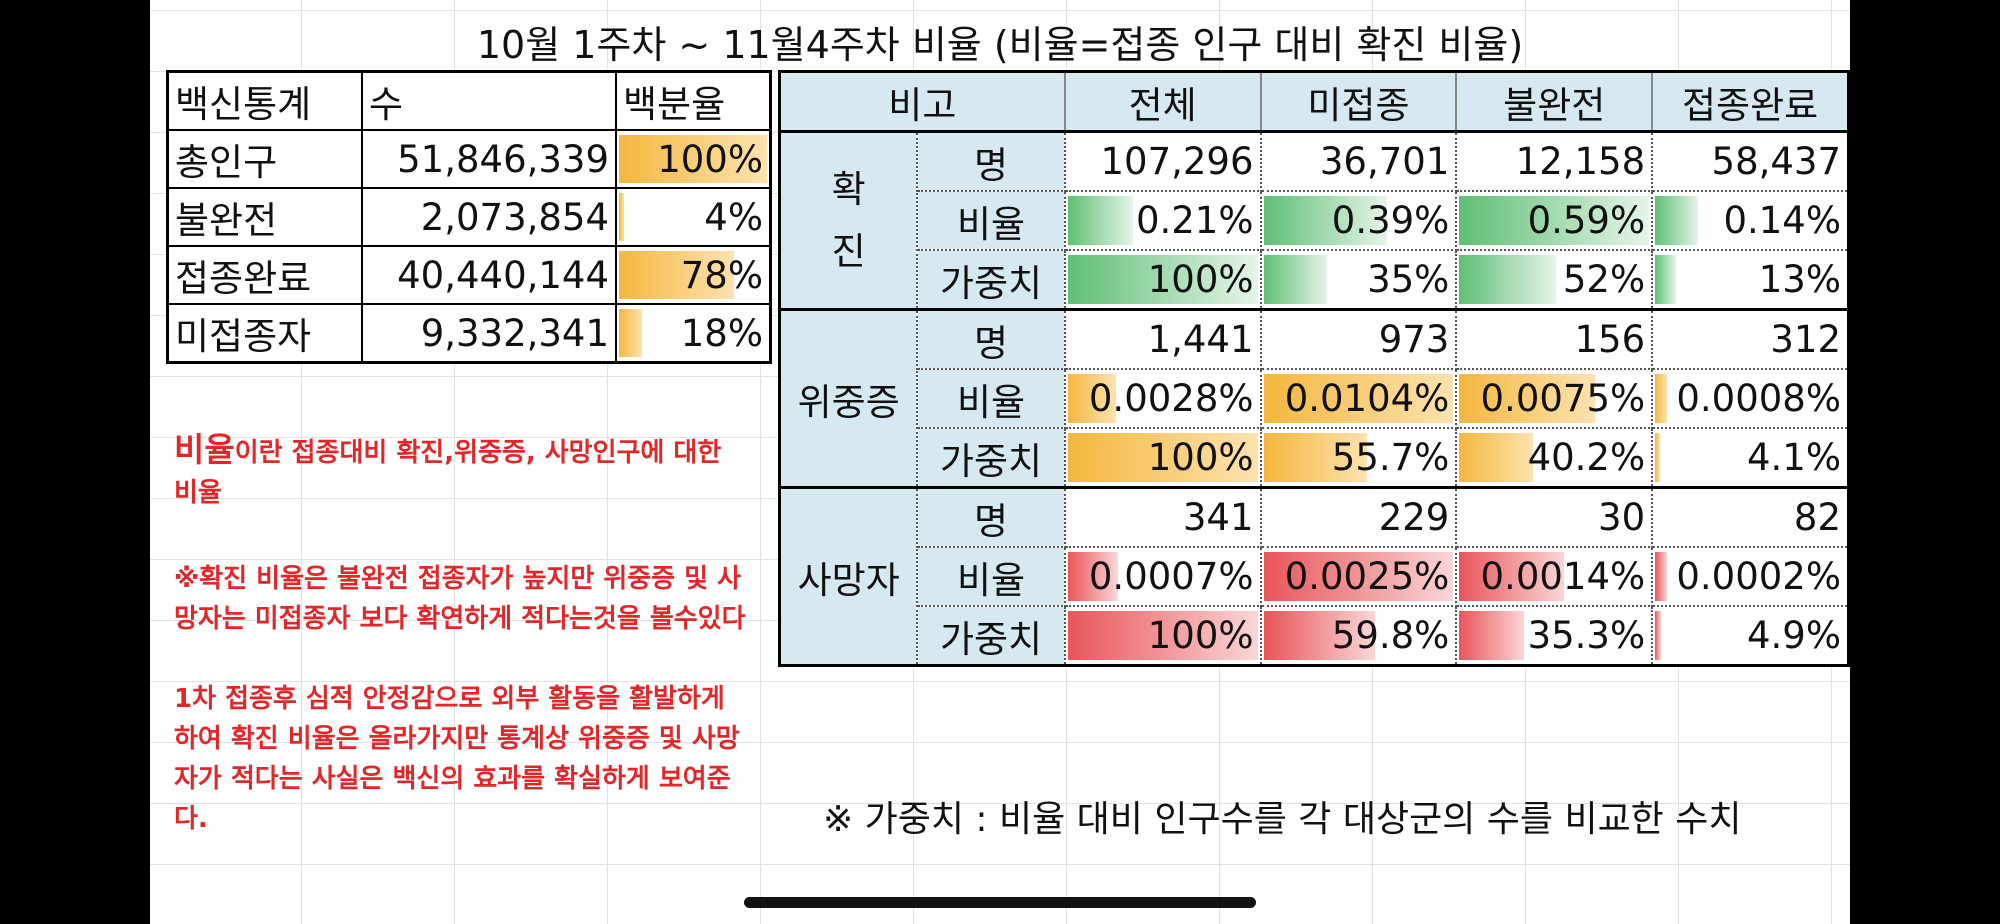 Image resolution: width=2000 pixels, height=924 pixels. What do you see at coordinates (1555, 517) in the screenshot?
I see `value-cell: 30` at bounding box center [1555, 517].